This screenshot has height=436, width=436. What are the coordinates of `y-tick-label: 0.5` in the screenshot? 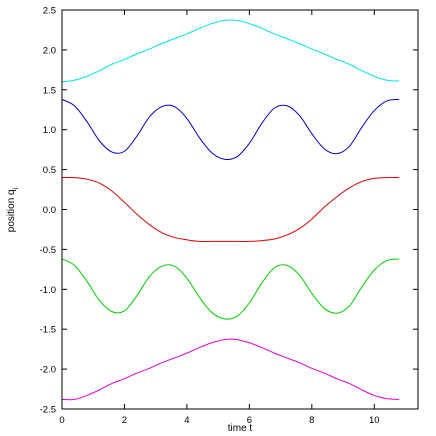 It's located at (49, 170).